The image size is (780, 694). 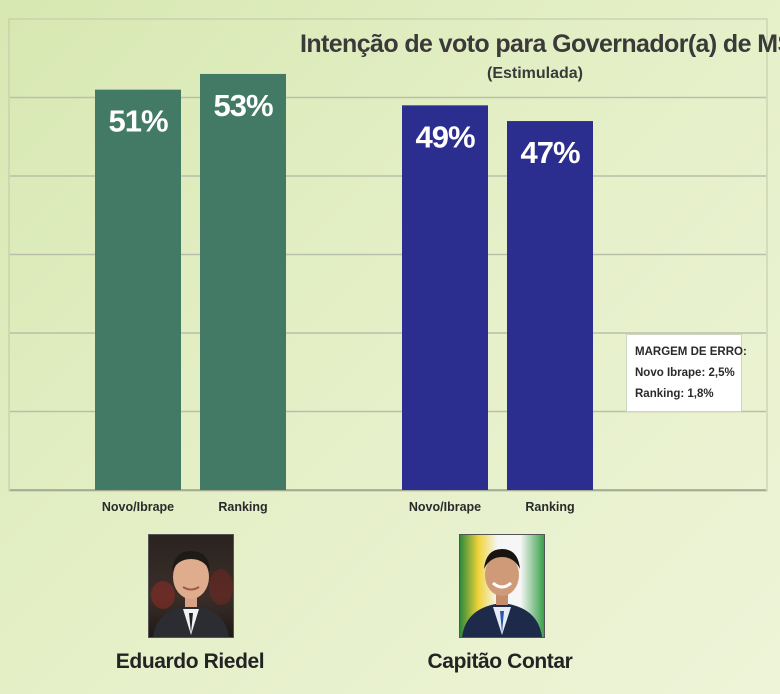 What do you see at coordinates (445, 507) in the screenshot?
I see `category-label-1-0: Novo/Ibrape` at bounding box center [445, 507].